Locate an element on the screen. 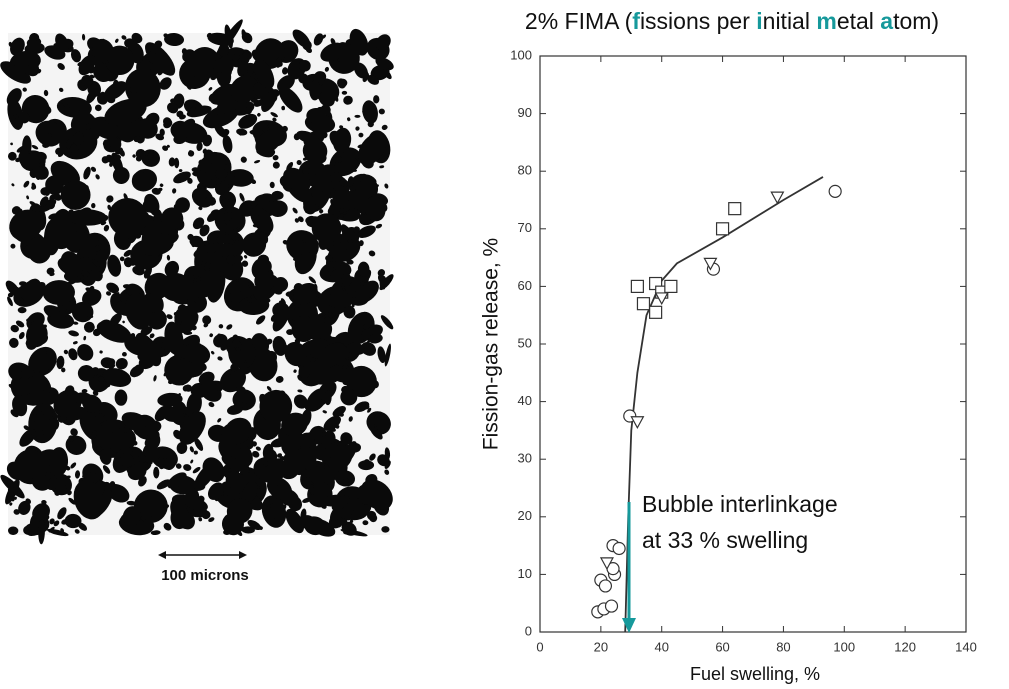  title-part: m is located at coordinates (826, 21).